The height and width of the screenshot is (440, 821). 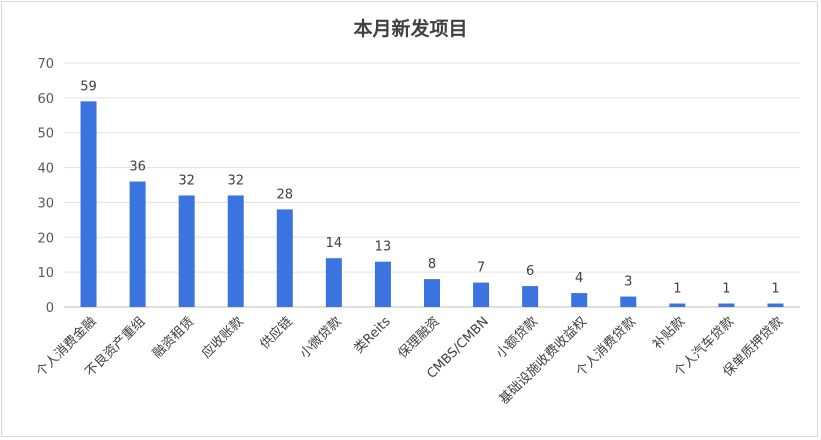 What do you see at coordinates (432, 264) in the screenshot?
I see `data-label: 8` at bounding box center [432, 264].